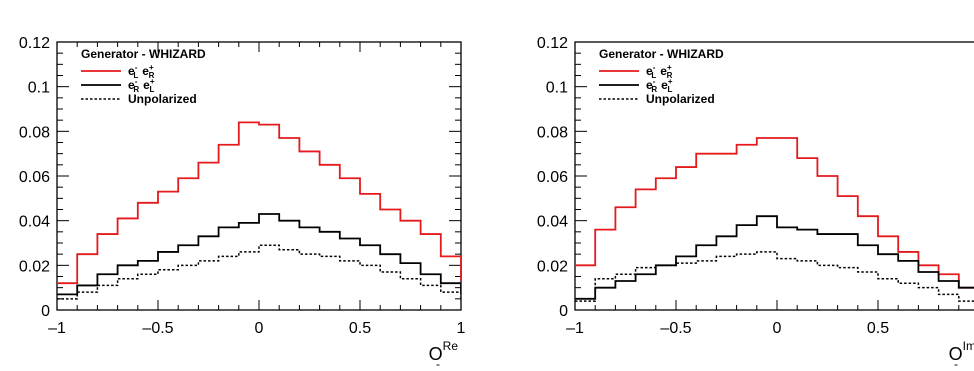 This screenshot has height=371, width=974. I want to click on x-axis-label: OIm, so click(961, 351).